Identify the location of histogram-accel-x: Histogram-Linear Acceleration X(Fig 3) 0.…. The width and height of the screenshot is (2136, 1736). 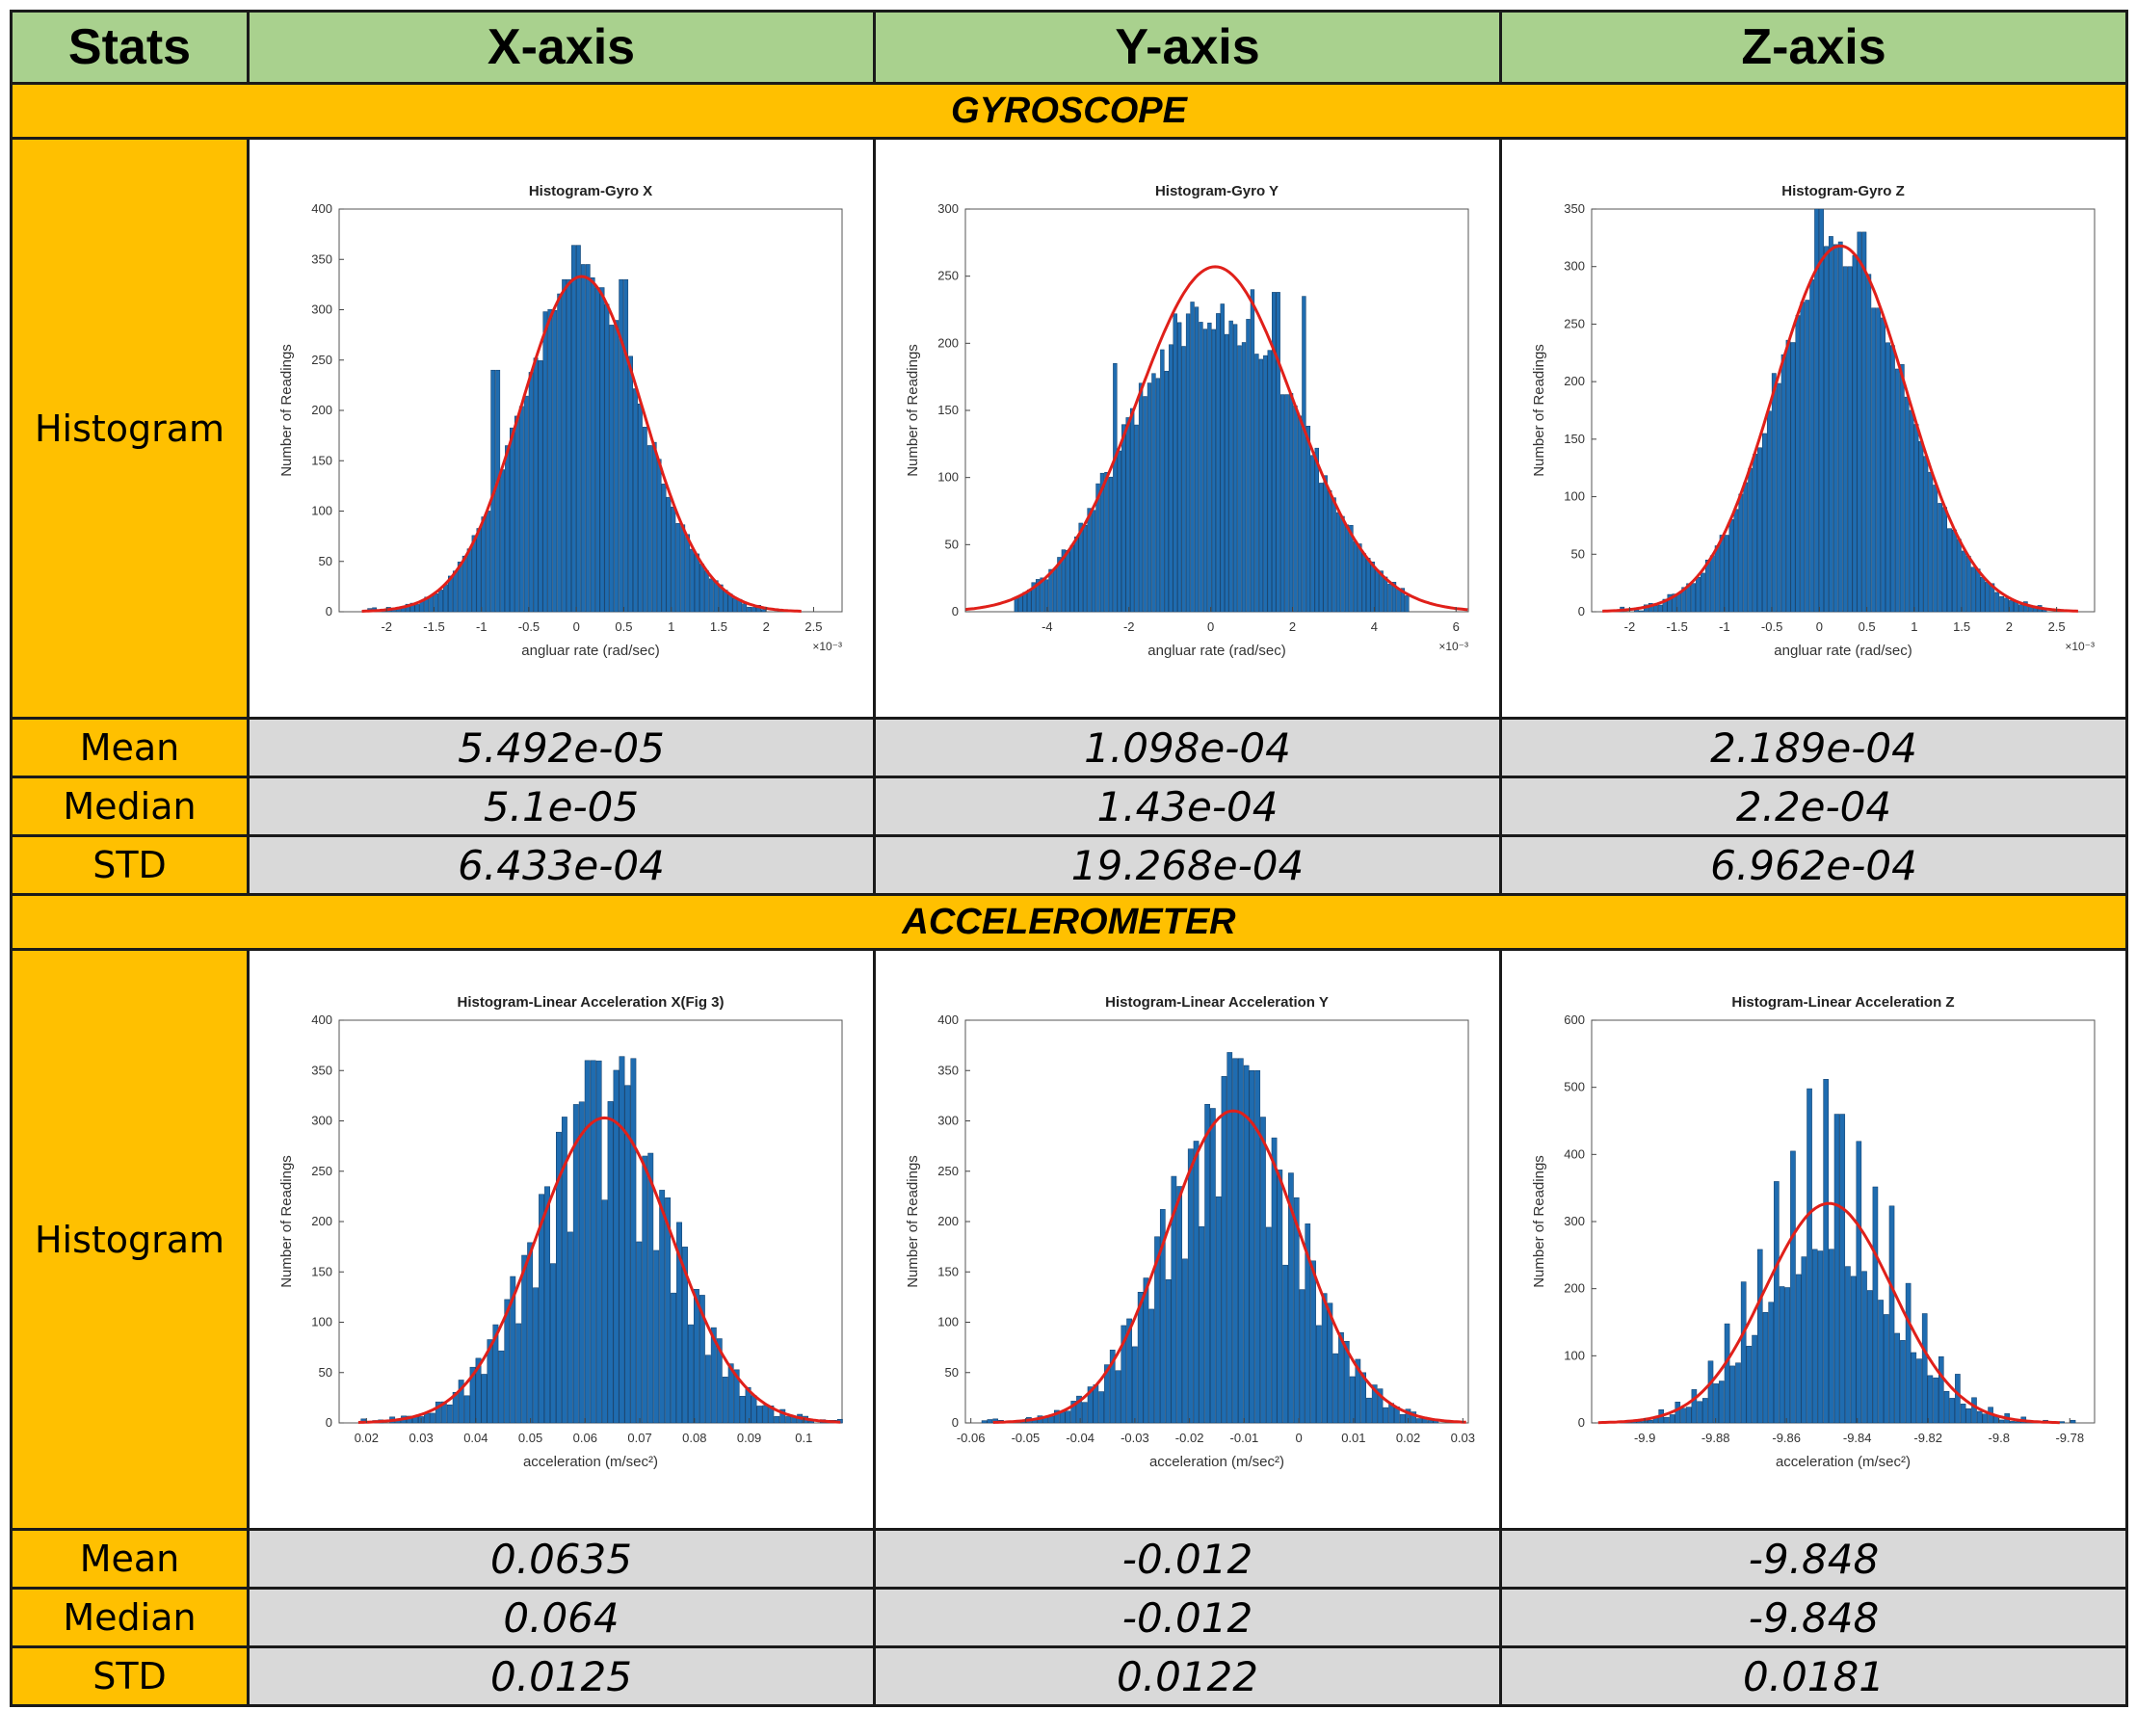
(560, 1232).